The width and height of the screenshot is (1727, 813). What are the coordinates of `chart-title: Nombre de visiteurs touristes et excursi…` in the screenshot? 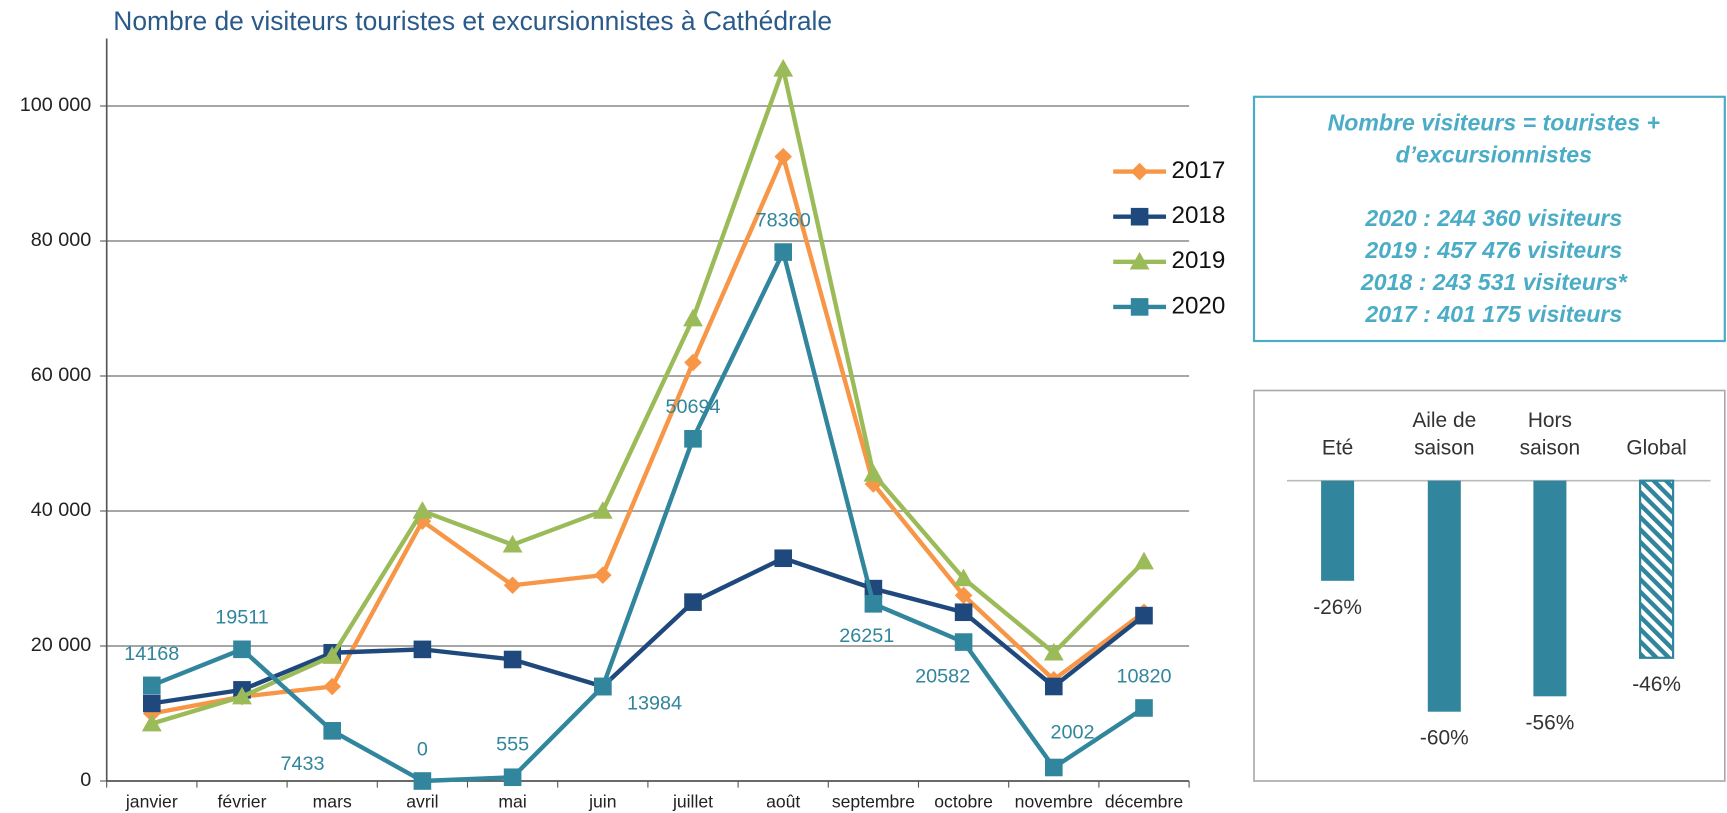 It's located at (472, 21).